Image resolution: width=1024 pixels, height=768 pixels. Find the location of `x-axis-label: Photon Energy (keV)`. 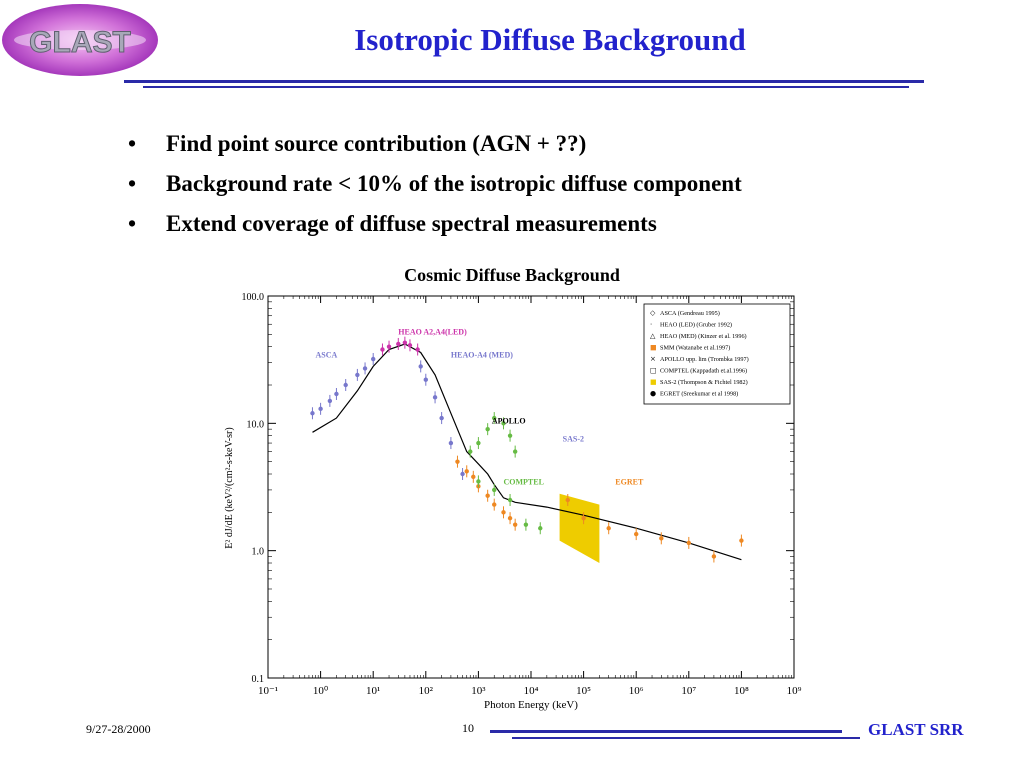

x-axis-label: Photon Energy (keV) is located at coordinates (531, 705).